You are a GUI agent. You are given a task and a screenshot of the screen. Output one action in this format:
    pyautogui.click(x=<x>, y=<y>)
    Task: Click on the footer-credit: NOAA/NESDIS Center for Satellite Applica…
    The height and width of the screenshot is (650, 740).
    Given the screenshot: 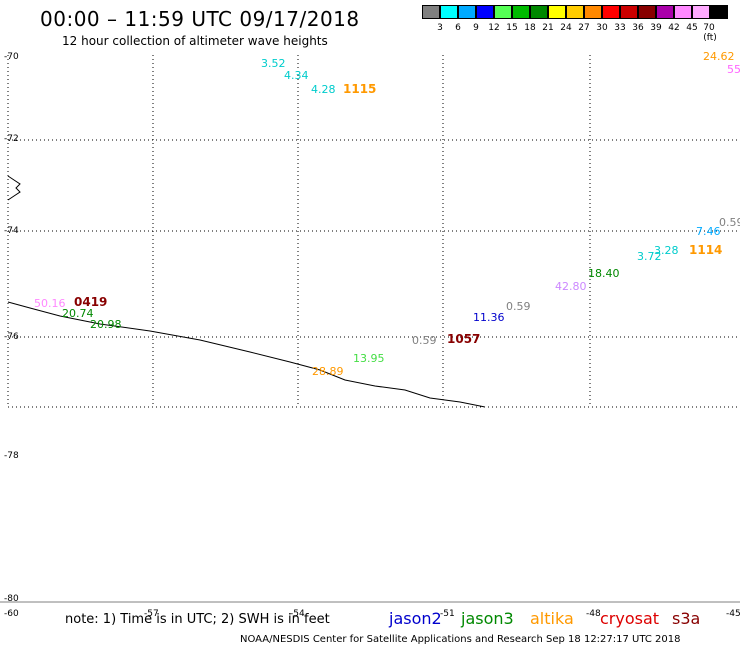 What is the action you would take?
    pyautogui.click(x=460, y=639)
    